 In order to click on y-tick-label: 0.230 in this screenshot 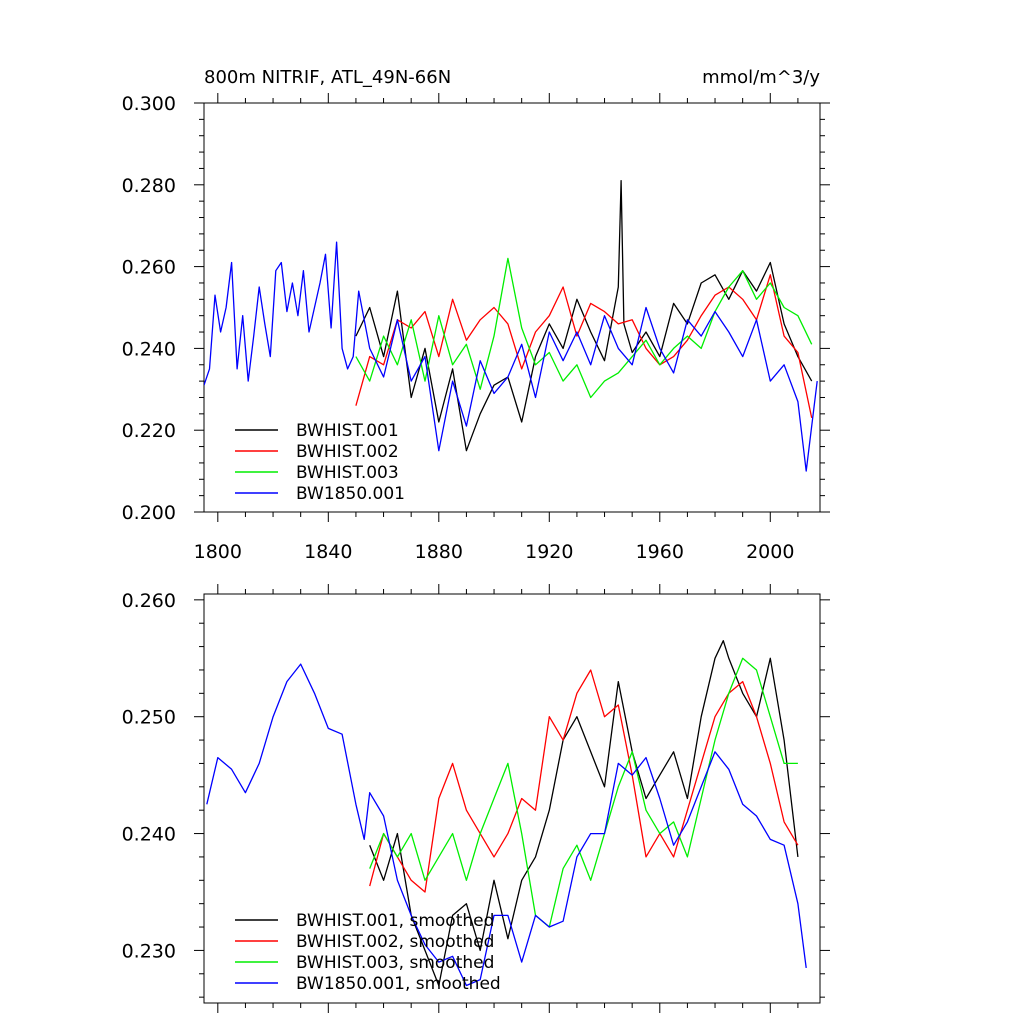, I will do `click(149, 951)`.